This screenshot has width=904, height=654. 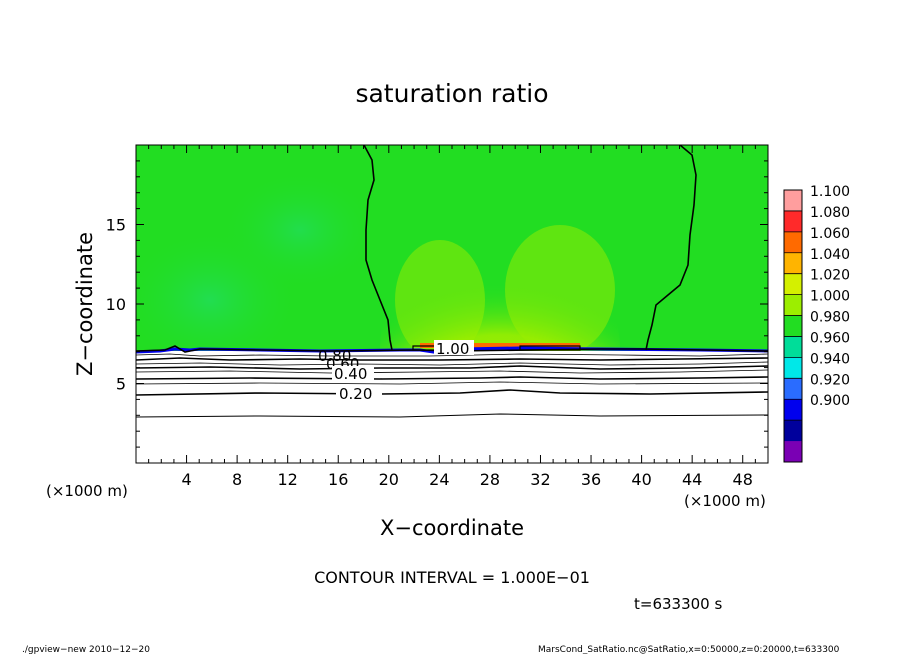 I want to click on colorbar-label: 0.900, so click(x=830, y=401).